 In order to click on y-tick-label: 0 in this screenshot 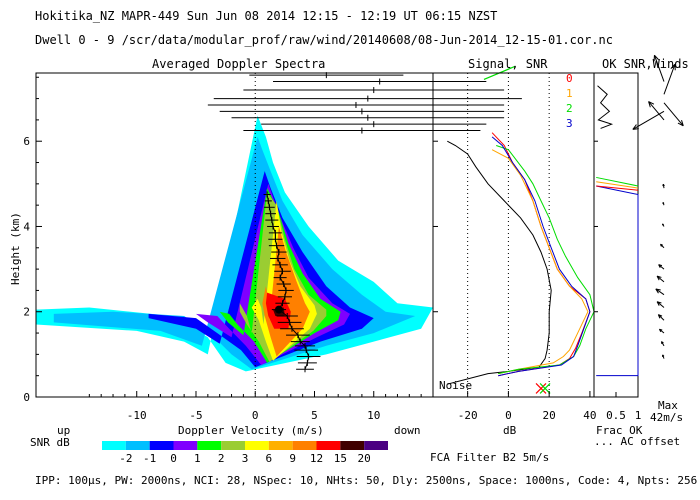, I will do `click(26, 397)`.